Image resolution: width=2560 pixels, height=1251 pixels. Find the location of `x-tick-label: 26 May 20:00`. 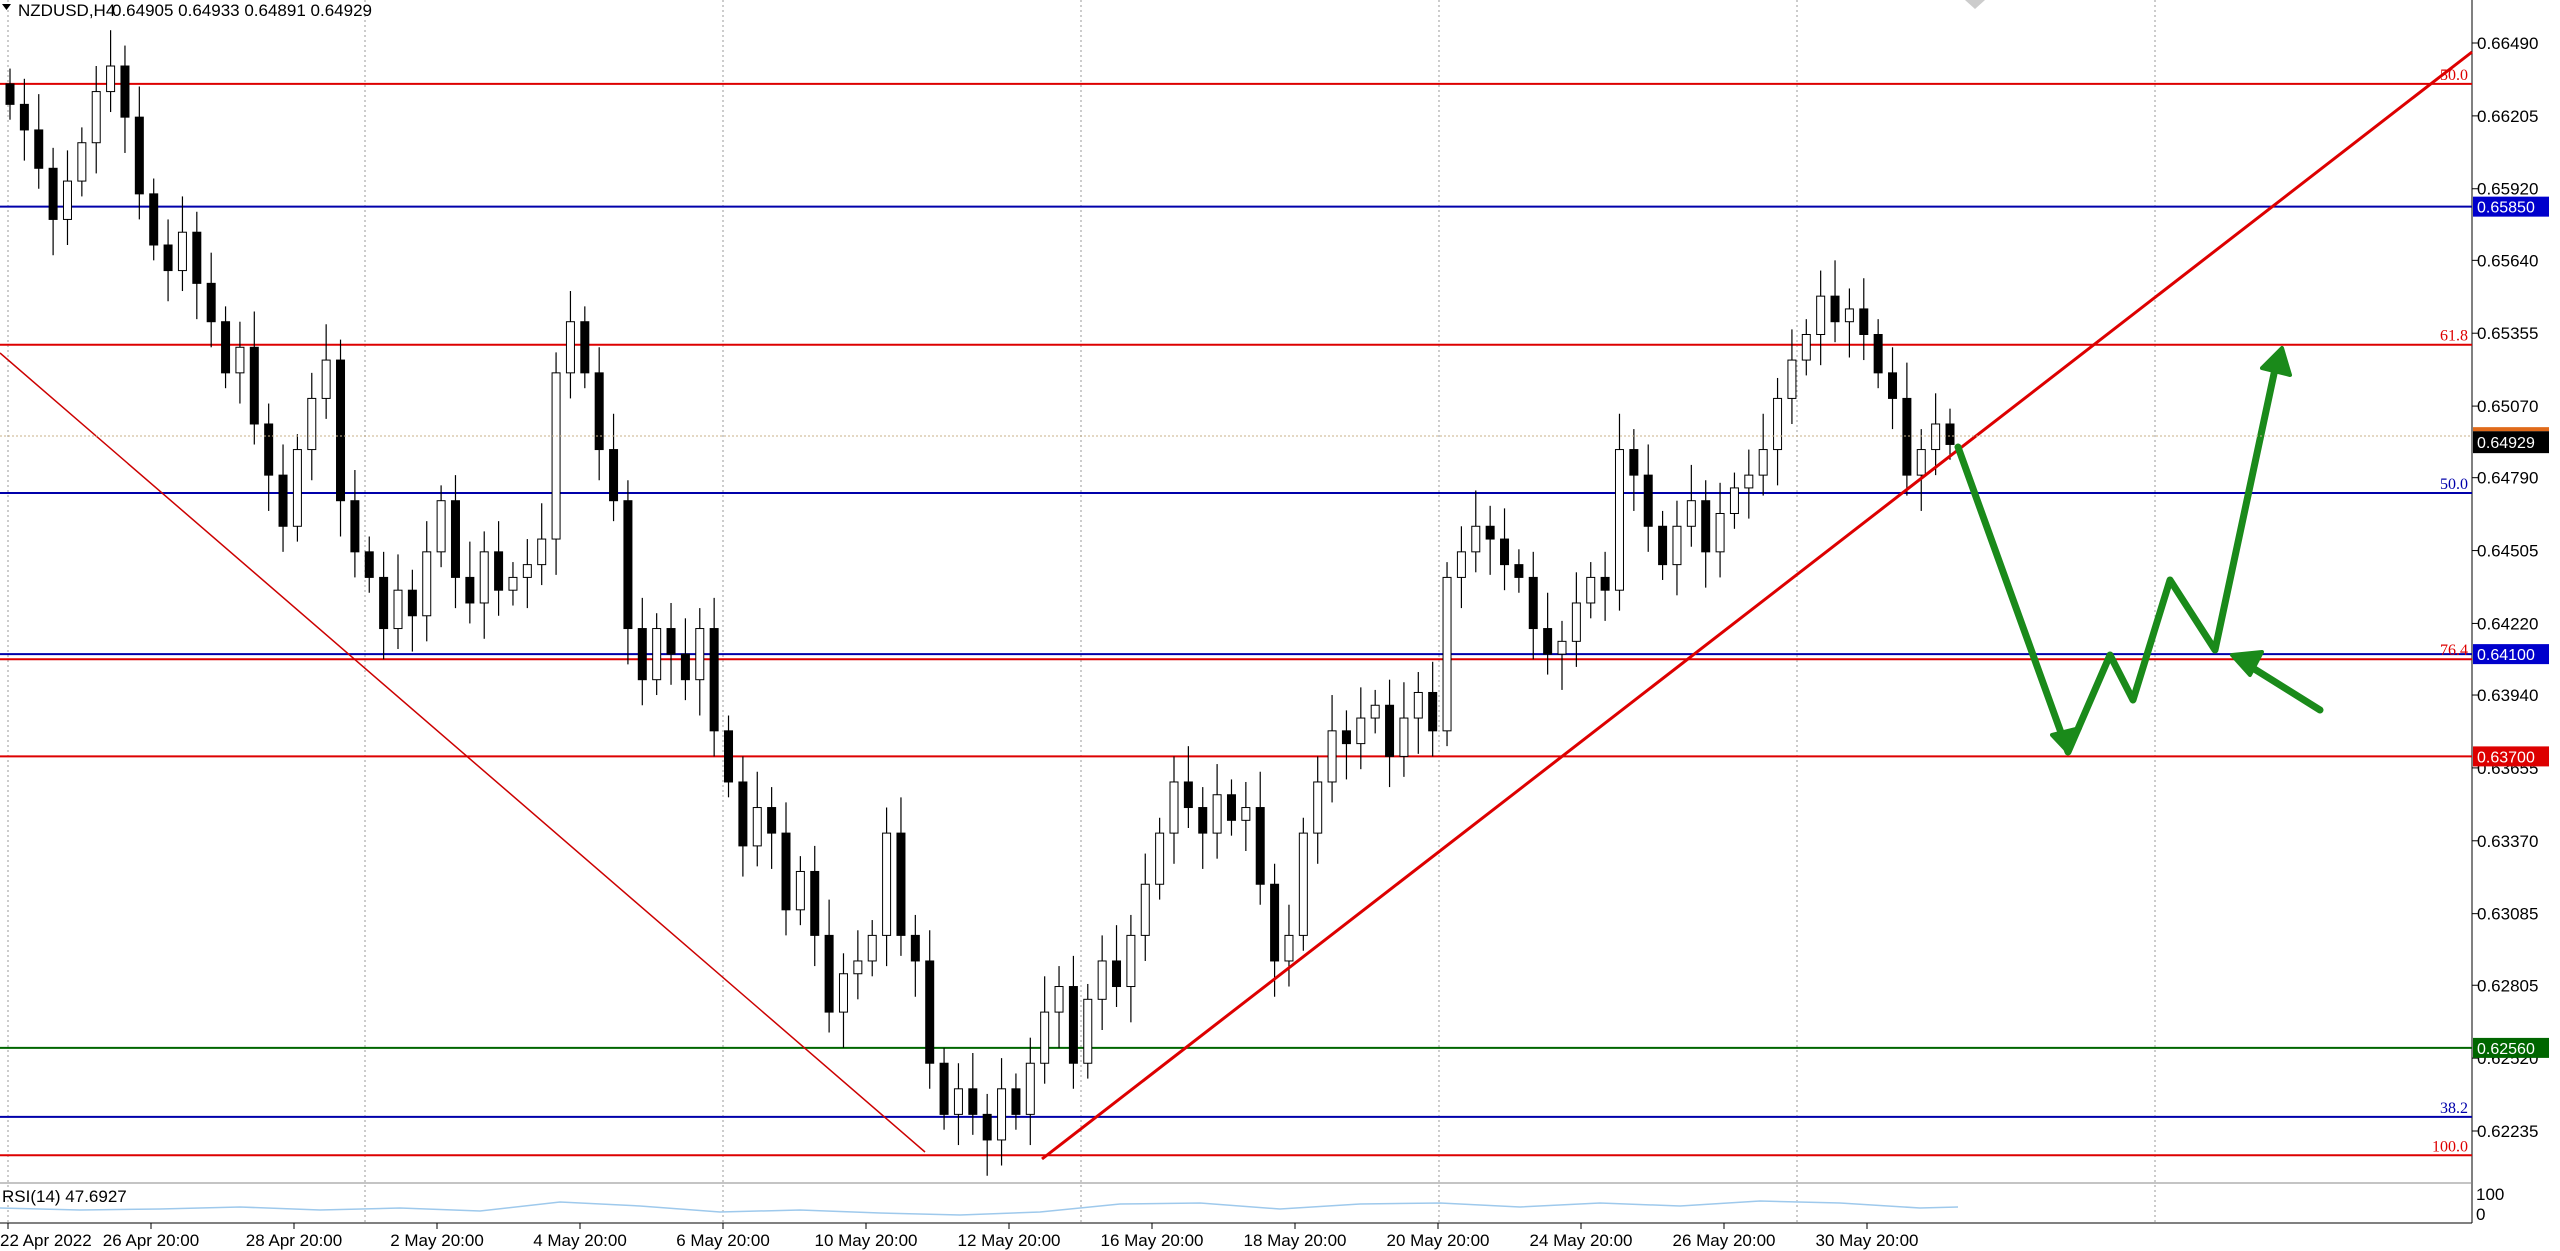

x-tick-label: 26 May 20:00 is located at coordinates (1723, 1240).